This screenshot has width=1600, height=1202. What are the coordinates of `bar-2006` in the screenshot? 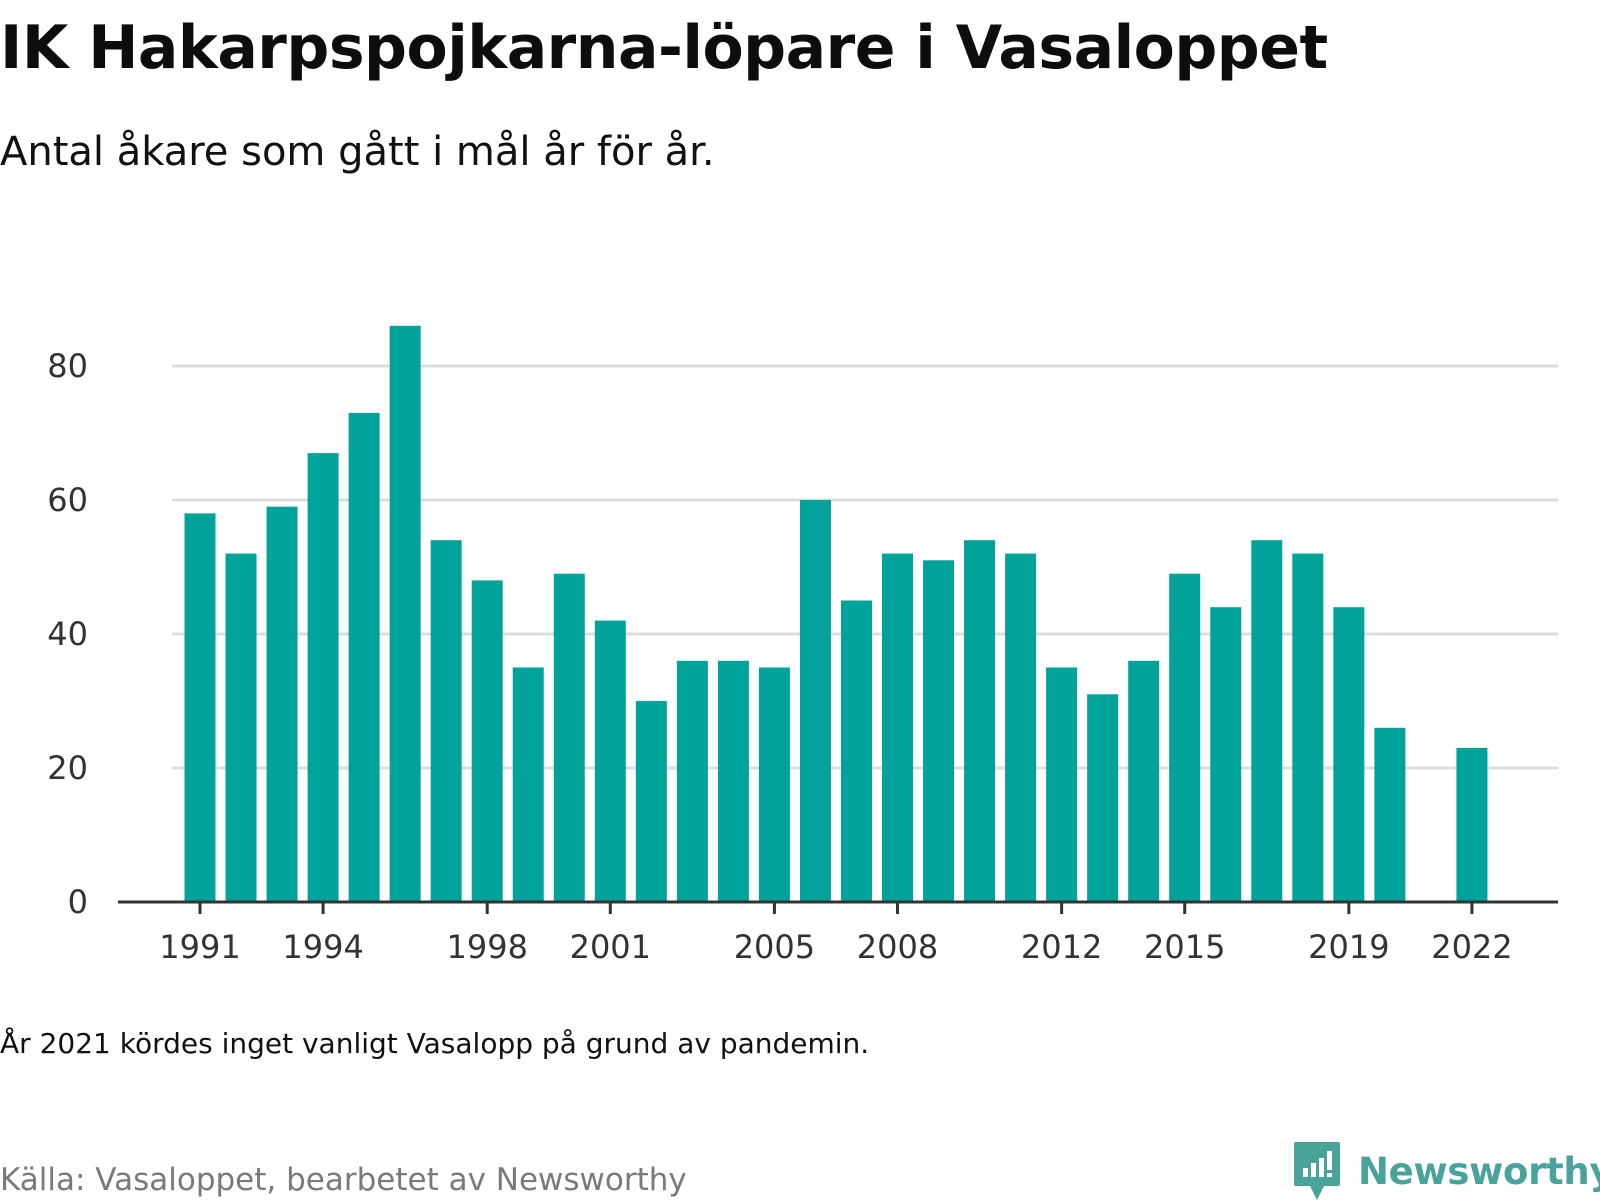 It's located at (815, 701).